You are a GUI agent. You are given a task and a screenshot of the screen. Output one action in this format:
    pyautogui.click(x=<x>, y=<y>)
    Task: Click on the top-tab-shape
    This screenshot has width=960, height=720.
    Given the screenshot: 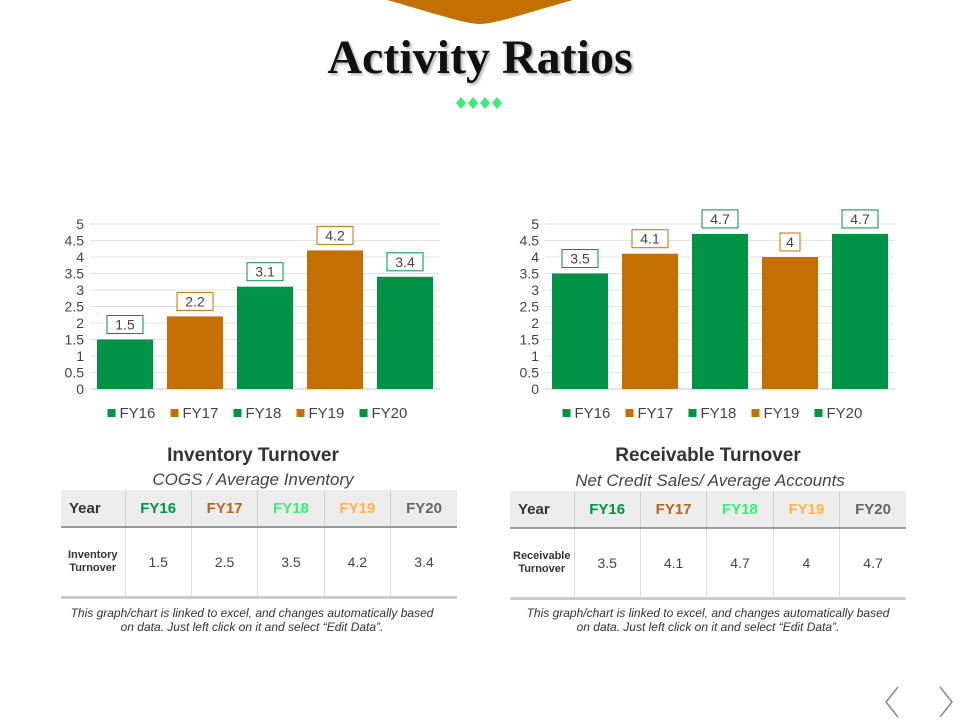 What is the action you would take?
    pyautogui.click(x=480, y=12)
    